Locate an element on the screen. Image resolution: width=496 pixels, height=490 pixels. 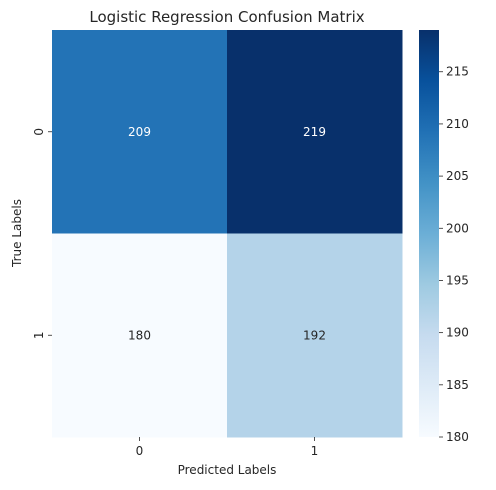
x-axis-label: Predicted Labels is located at coordinates (227, 470).